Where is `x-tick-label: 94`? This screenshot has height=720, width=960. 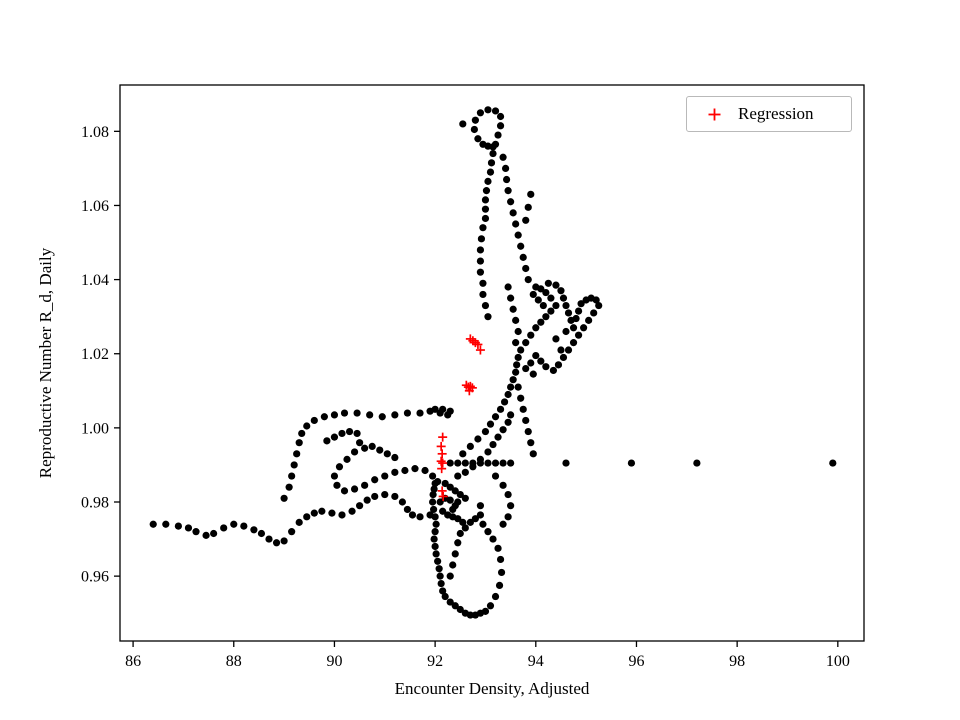 x-tick-label: 94 is located at coordinates (536, 661).